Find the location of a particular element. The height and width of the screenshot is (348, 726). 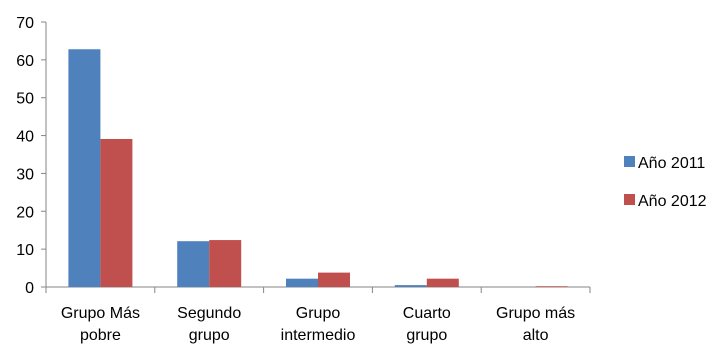

x-tick-label: Grupo Más pobre is located at coordinates (100, 324).